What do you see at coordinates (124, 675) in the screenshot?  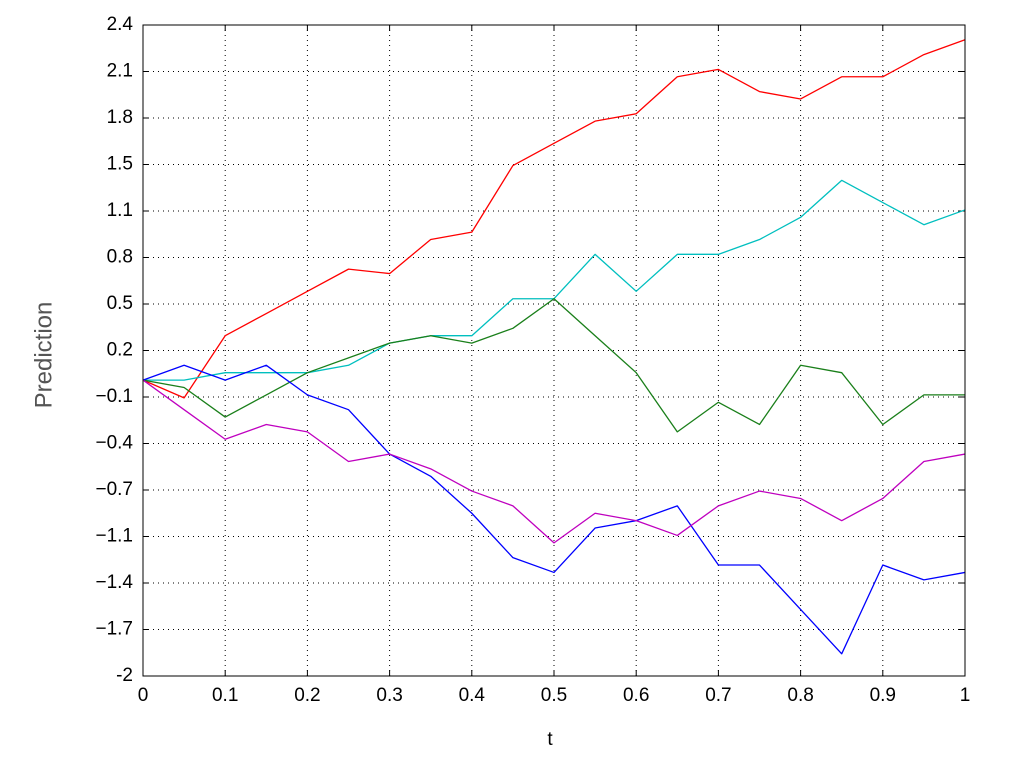 I see `y-tick-label: -2` at bounding box center [124, 675].